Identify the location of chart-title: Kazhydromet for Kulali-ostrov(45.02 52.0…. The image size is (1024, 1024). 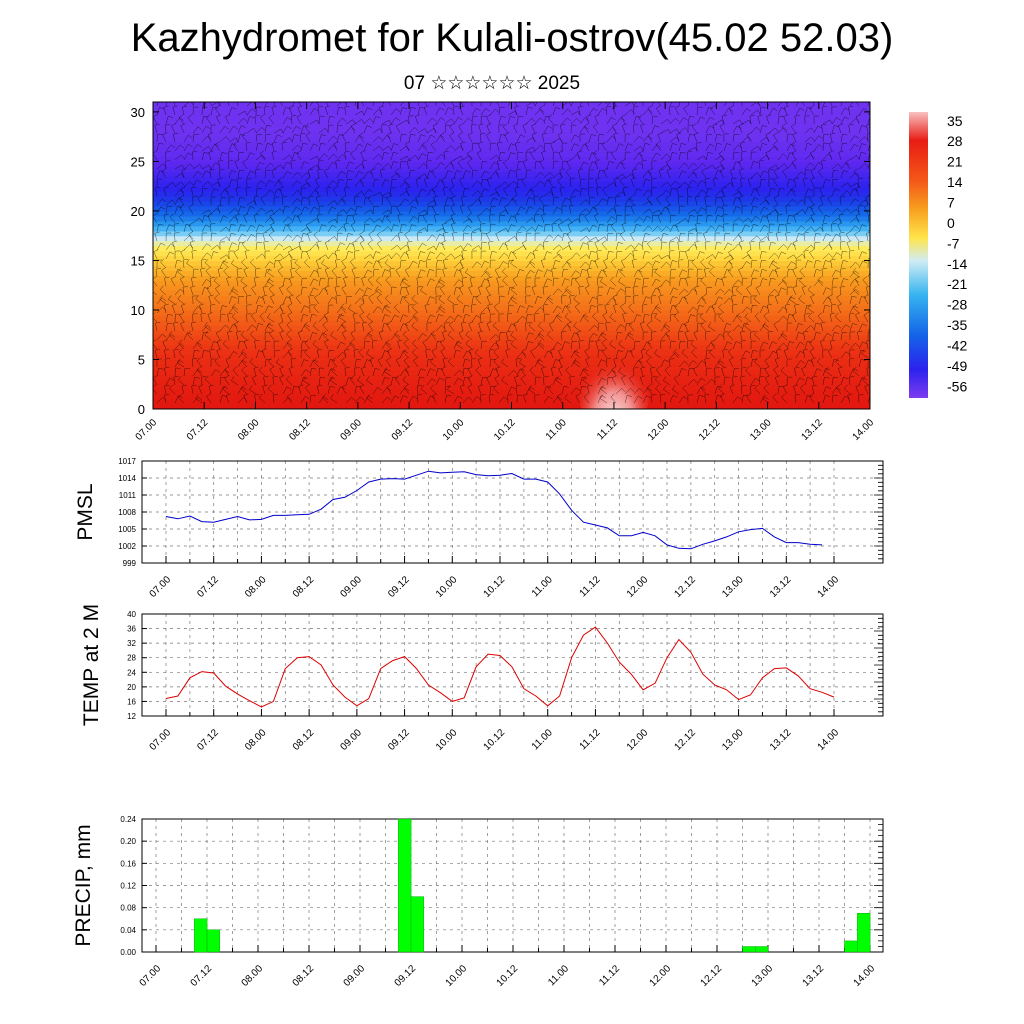
(512, 38).